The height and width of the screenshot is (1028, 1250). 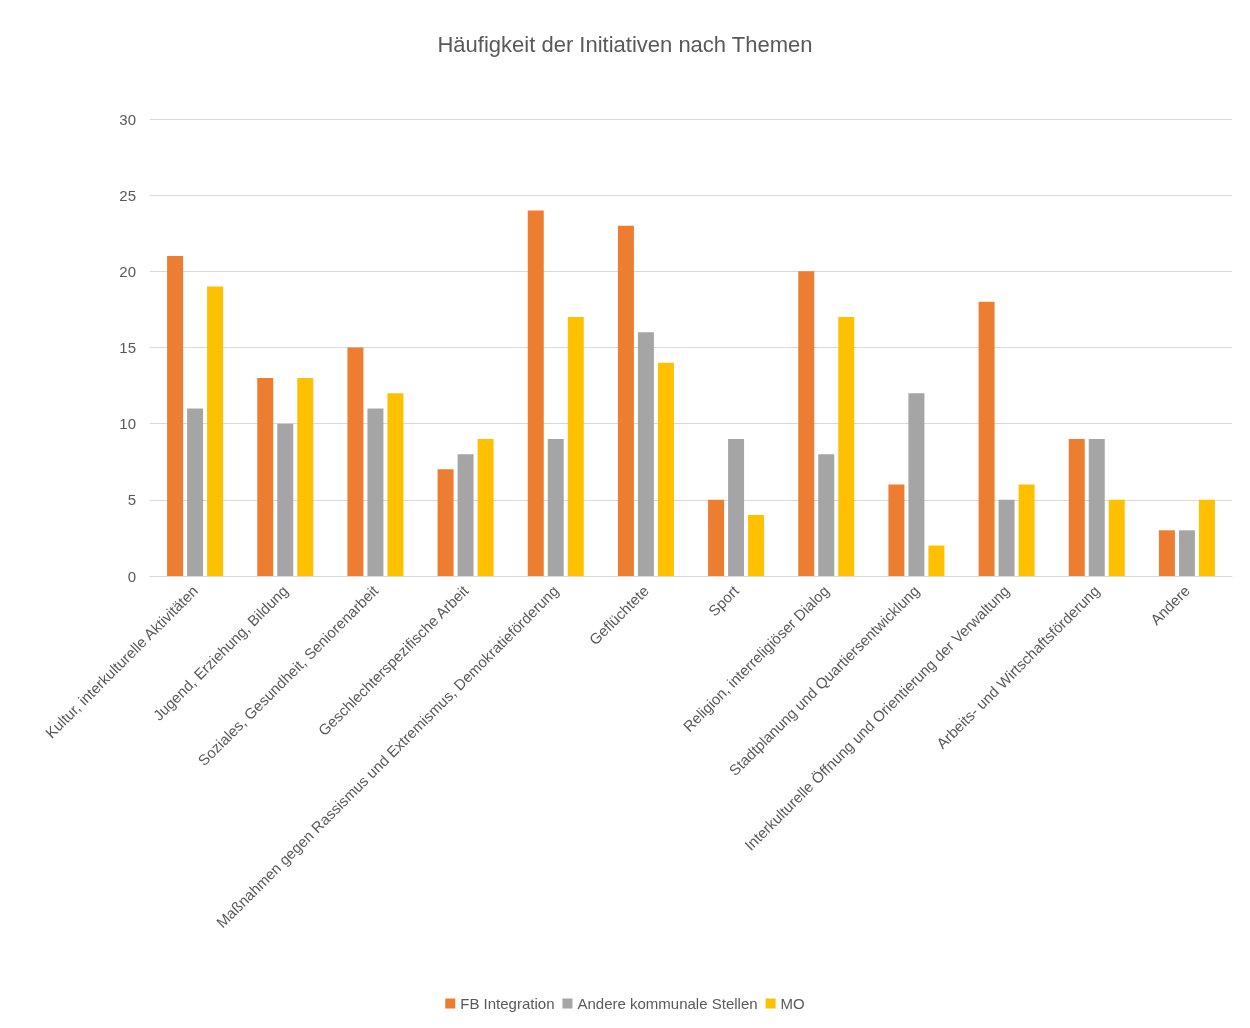 What do you see at coordinates (127, 271) in the screenshot?
I see `y-tick-label: 20` at bounding box center [127, 271].